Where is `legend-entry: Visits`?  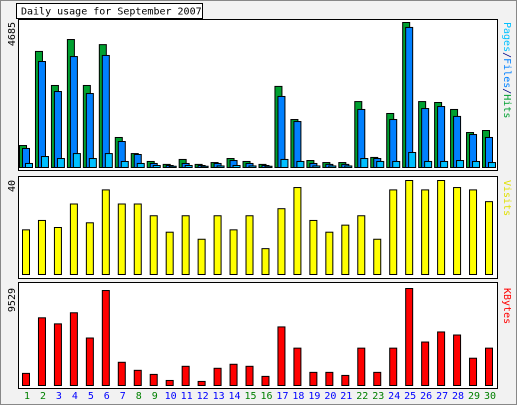 legend-entry: Visits is located at coordinates (506, 198).